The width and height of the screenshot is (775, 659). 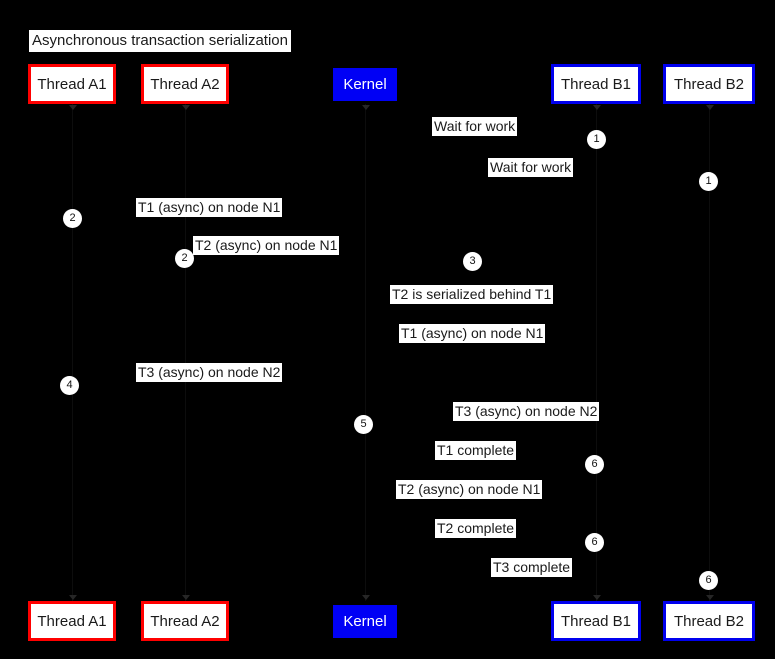 I want to click on diagram-title: Asynchronous transaction serialization, so click(x=160, y=41).